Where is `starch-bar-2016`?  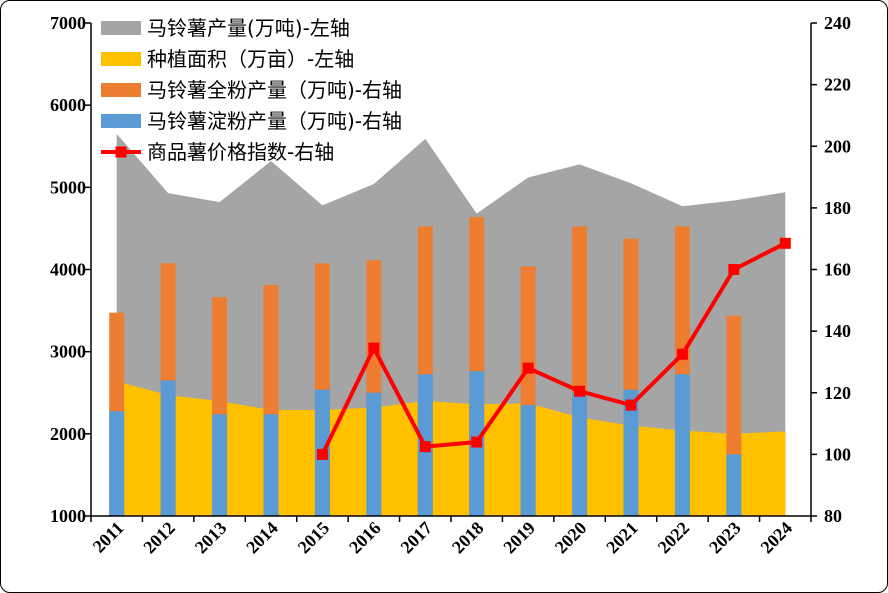
starch-bar-2016 is located at coordinates (374, 454).